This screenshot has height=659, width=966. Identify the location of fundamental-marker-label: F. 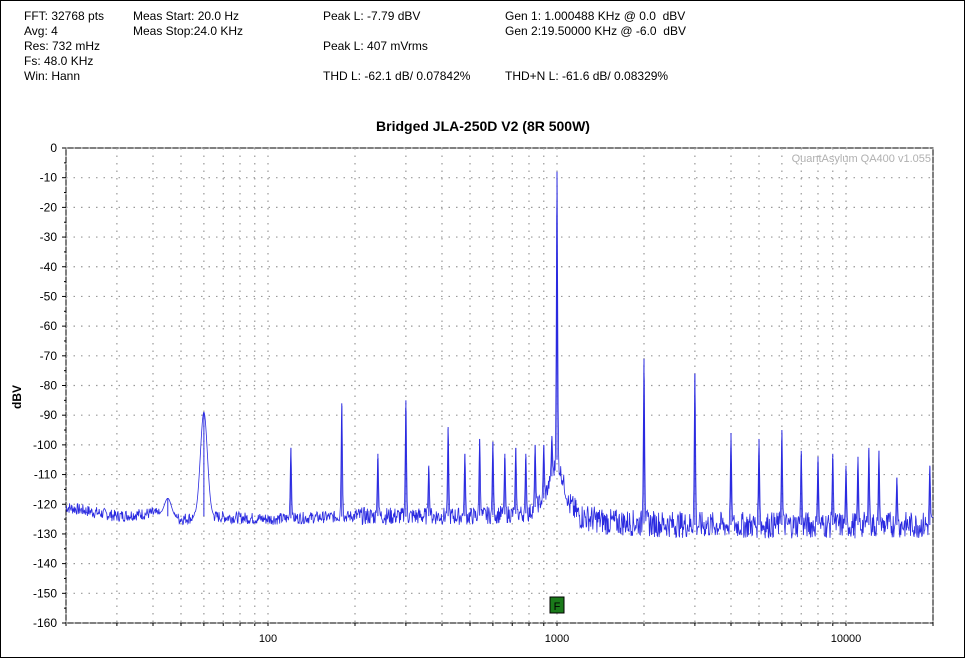
(557, 607).